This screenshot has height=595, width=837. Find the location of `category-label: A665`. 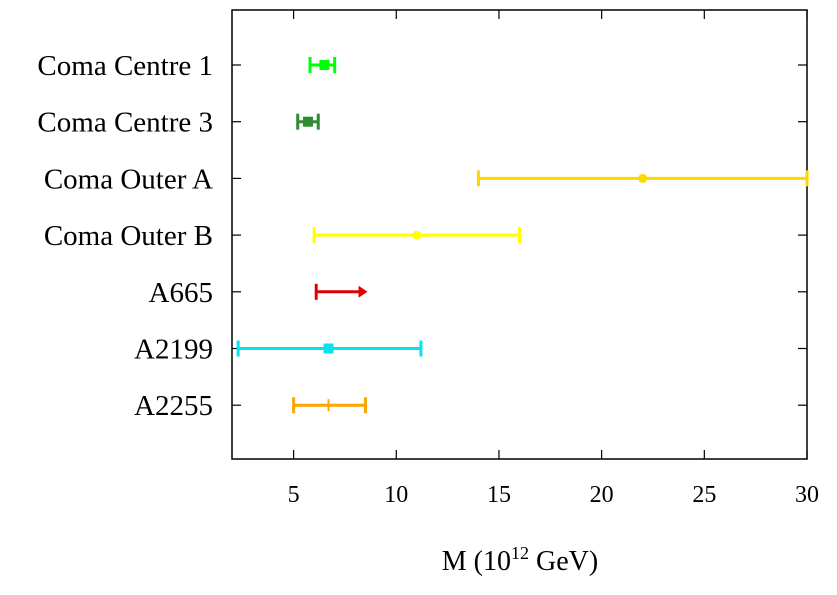

category-label: A665 is located at coordinates (181, 293).